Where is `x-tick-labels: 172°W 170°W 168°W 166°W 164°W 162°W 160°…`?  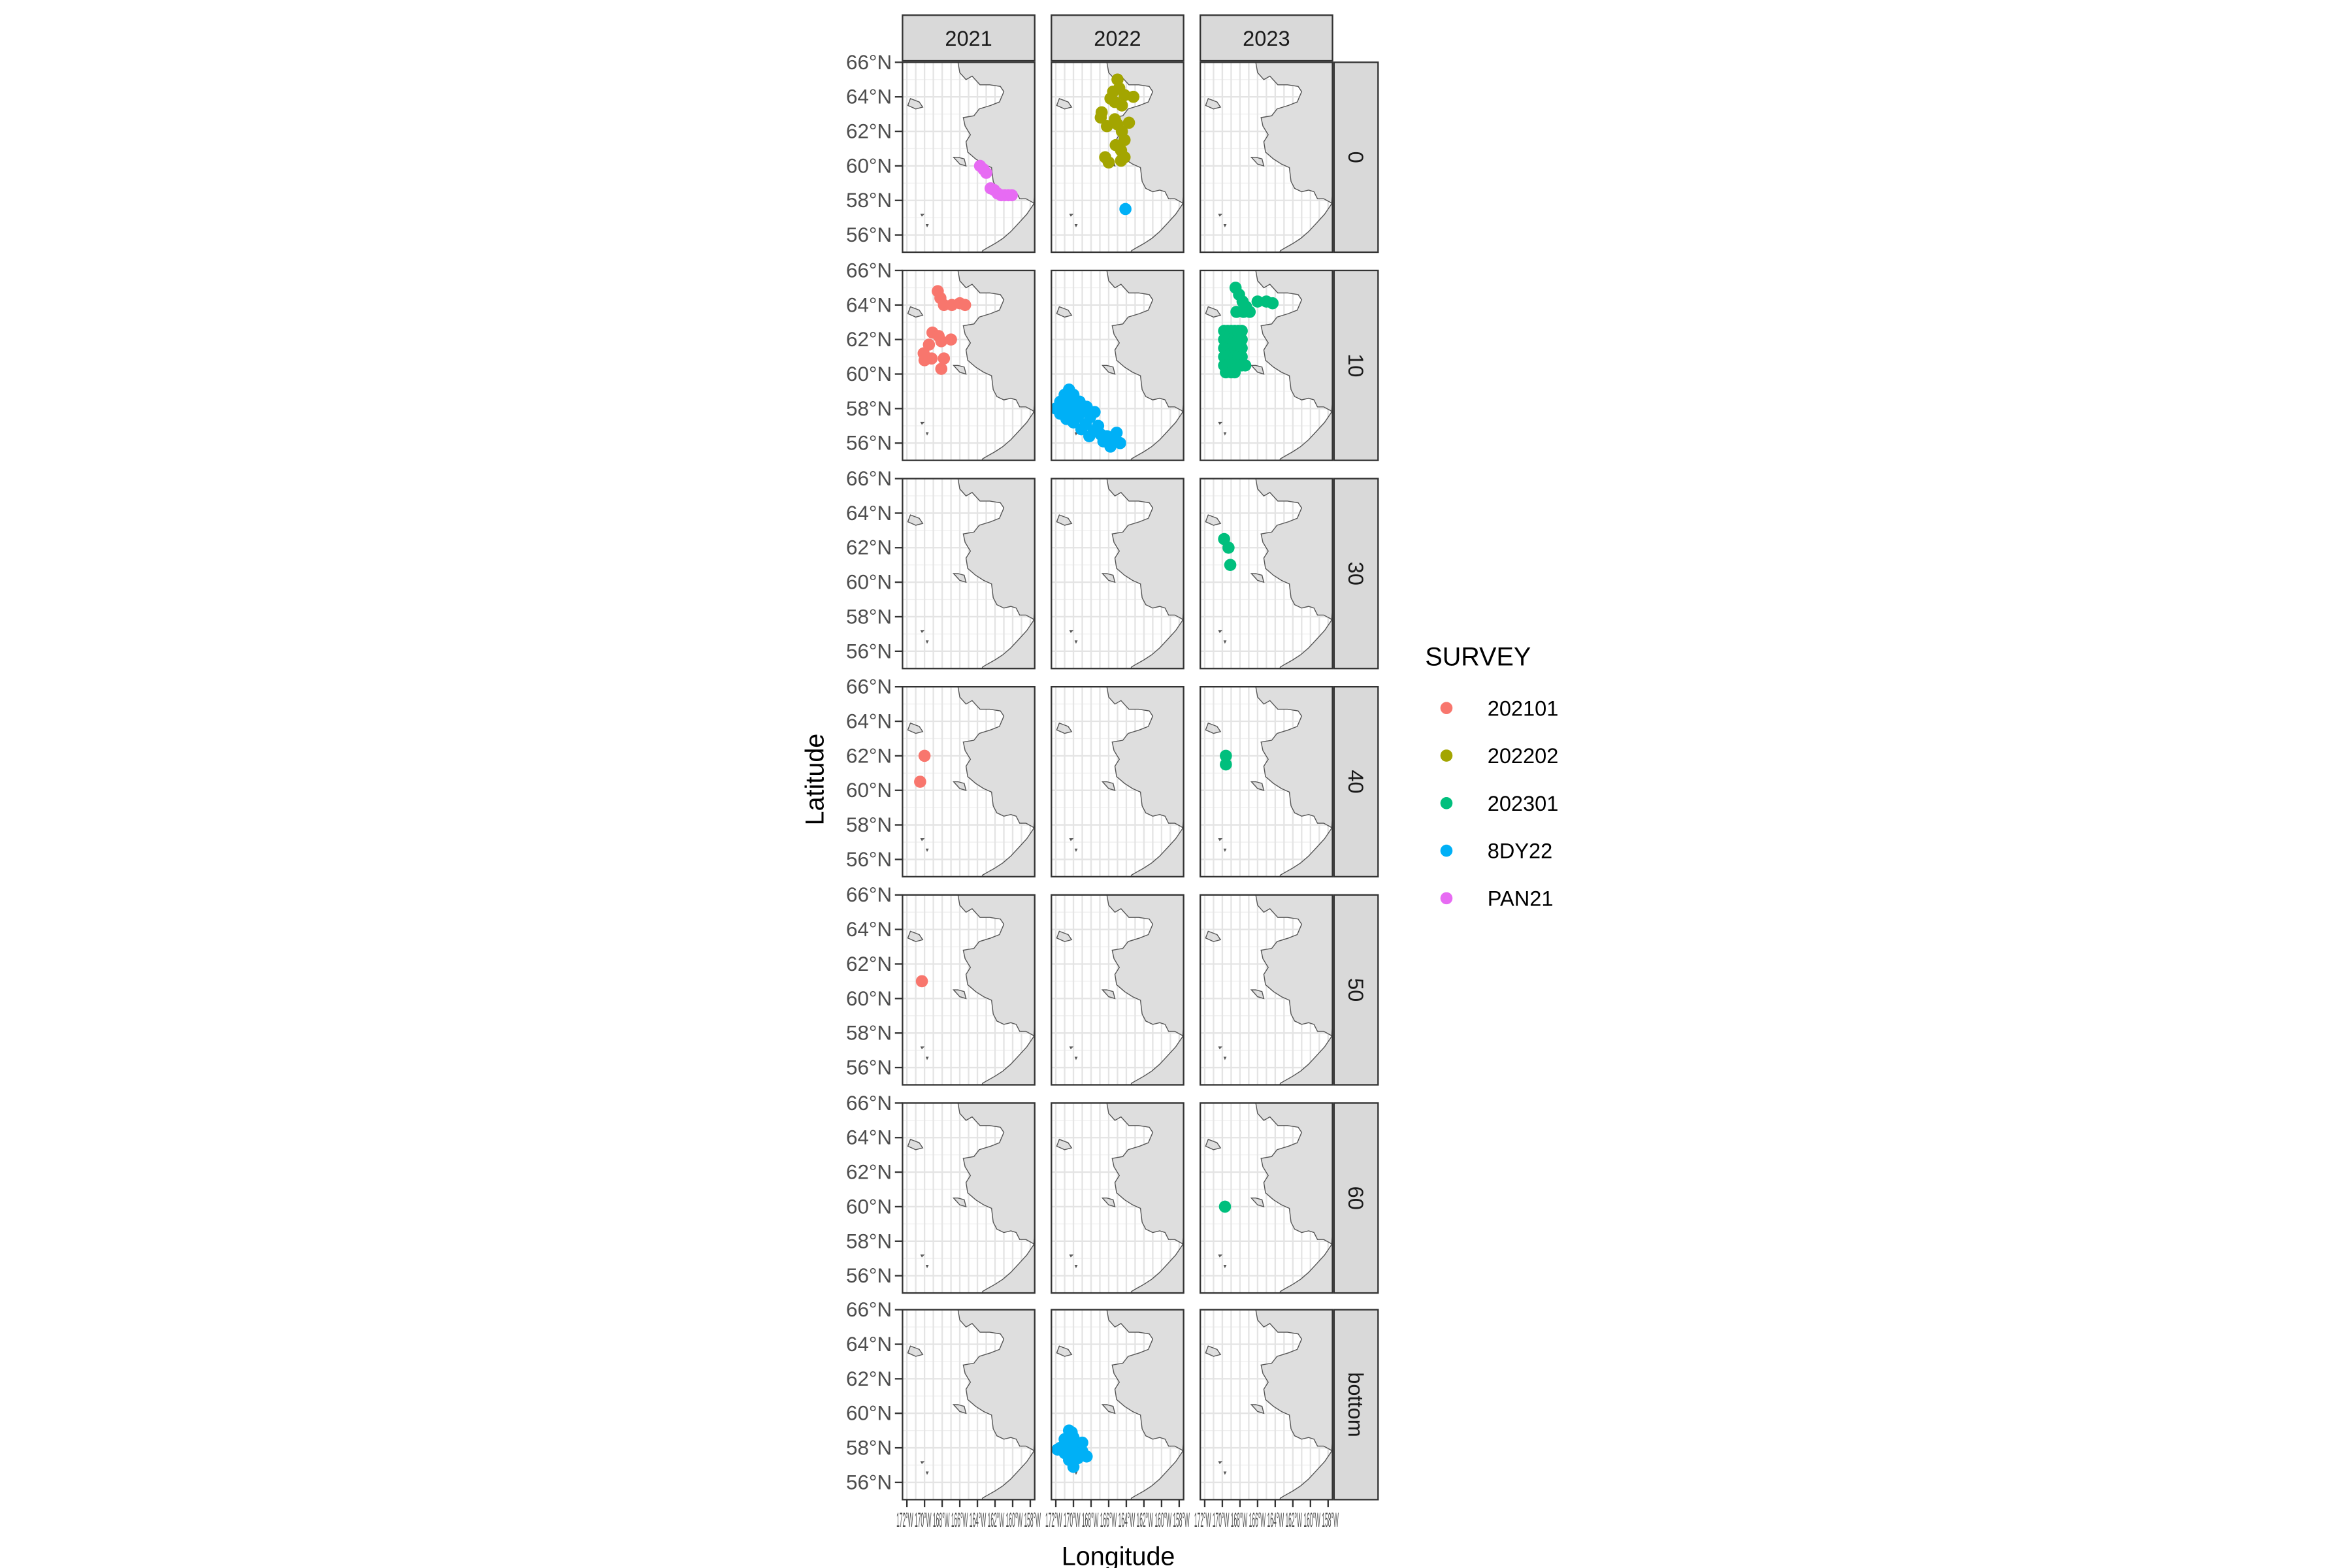 x-tick-labels: 172°W 170°W 168°W 166°W 164°W 162°W 160°… is located at coordinates (1117, 1520).